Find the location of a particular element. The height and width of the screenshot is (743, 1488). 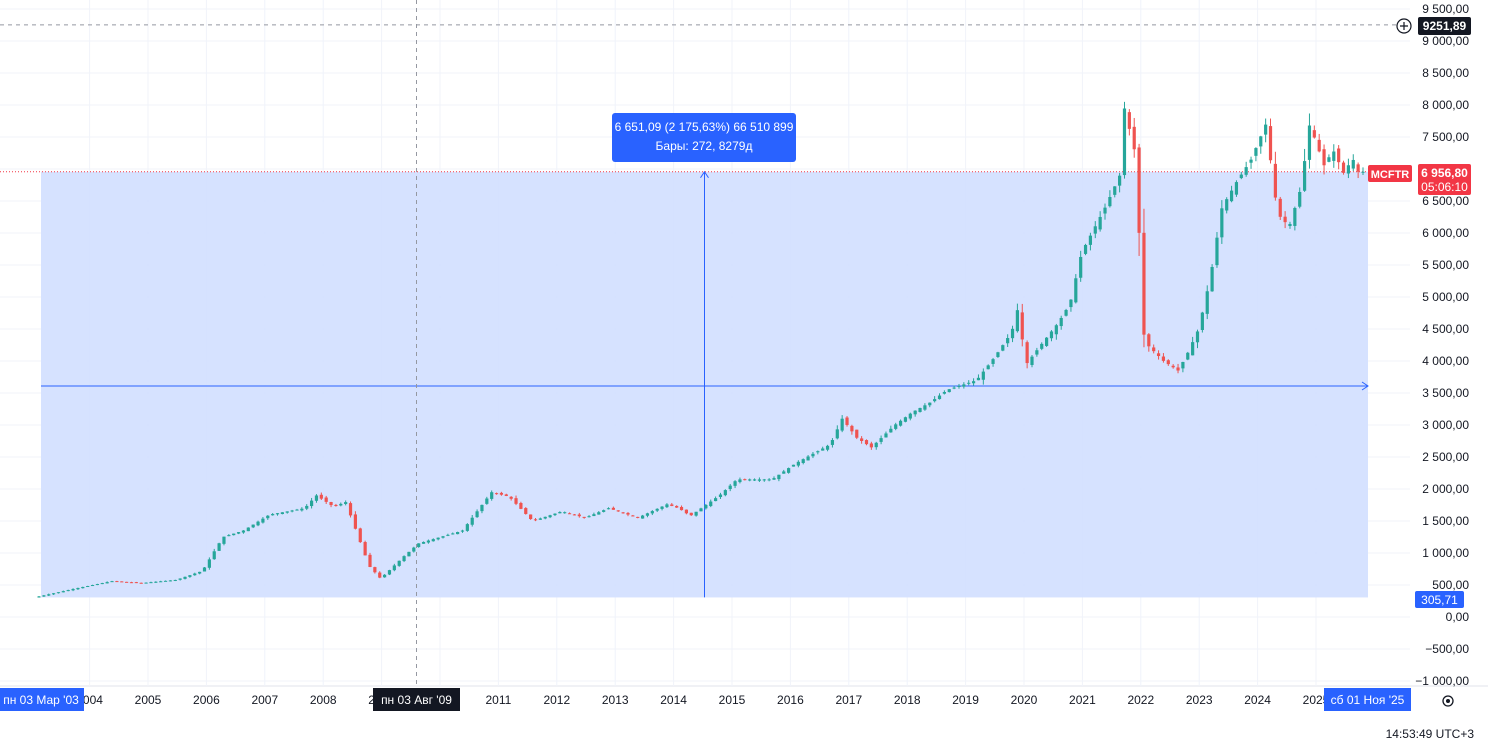

range-end-date-label: сб 01 Ноя '25 is located at coordinates (1367, 699).